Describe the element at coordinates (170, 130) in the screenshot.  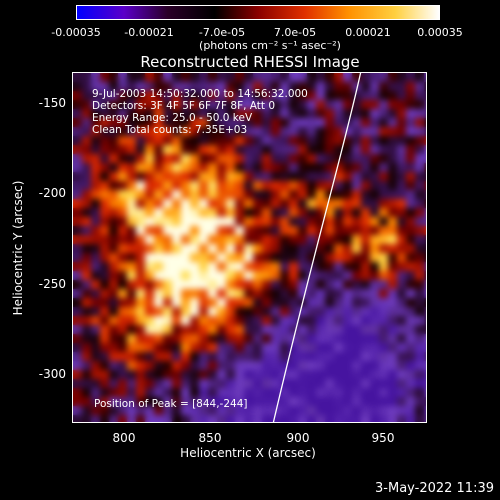
I see `info-clean: Clean Total counts: 7.35E+03` at that location.